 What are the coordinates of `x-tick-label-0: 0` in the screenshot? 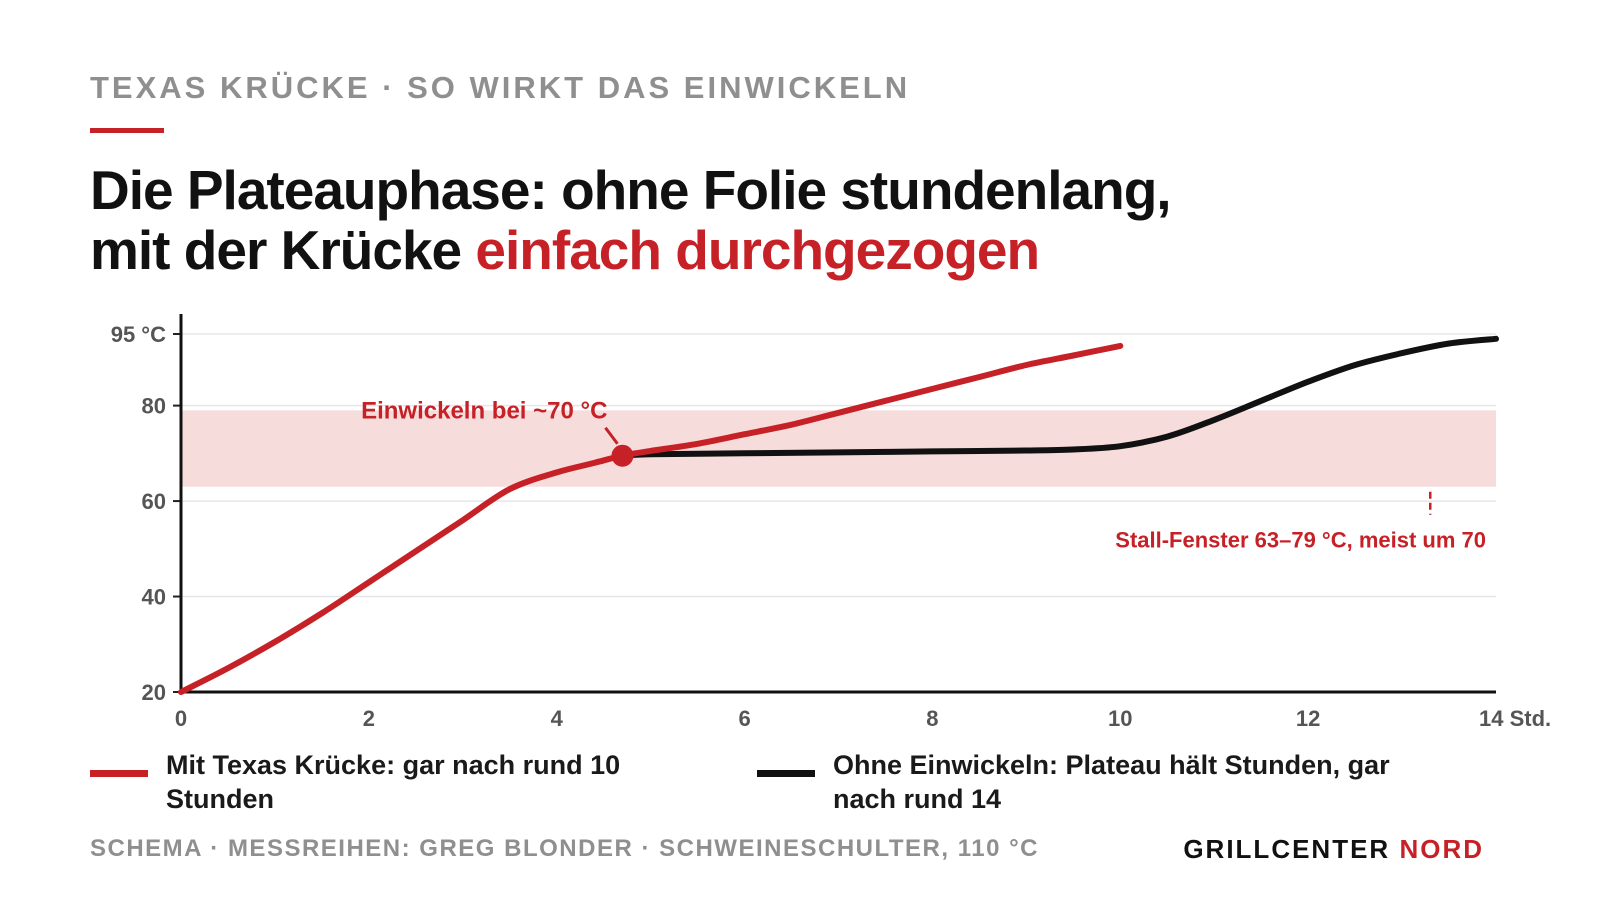 It's located at (181, 718).